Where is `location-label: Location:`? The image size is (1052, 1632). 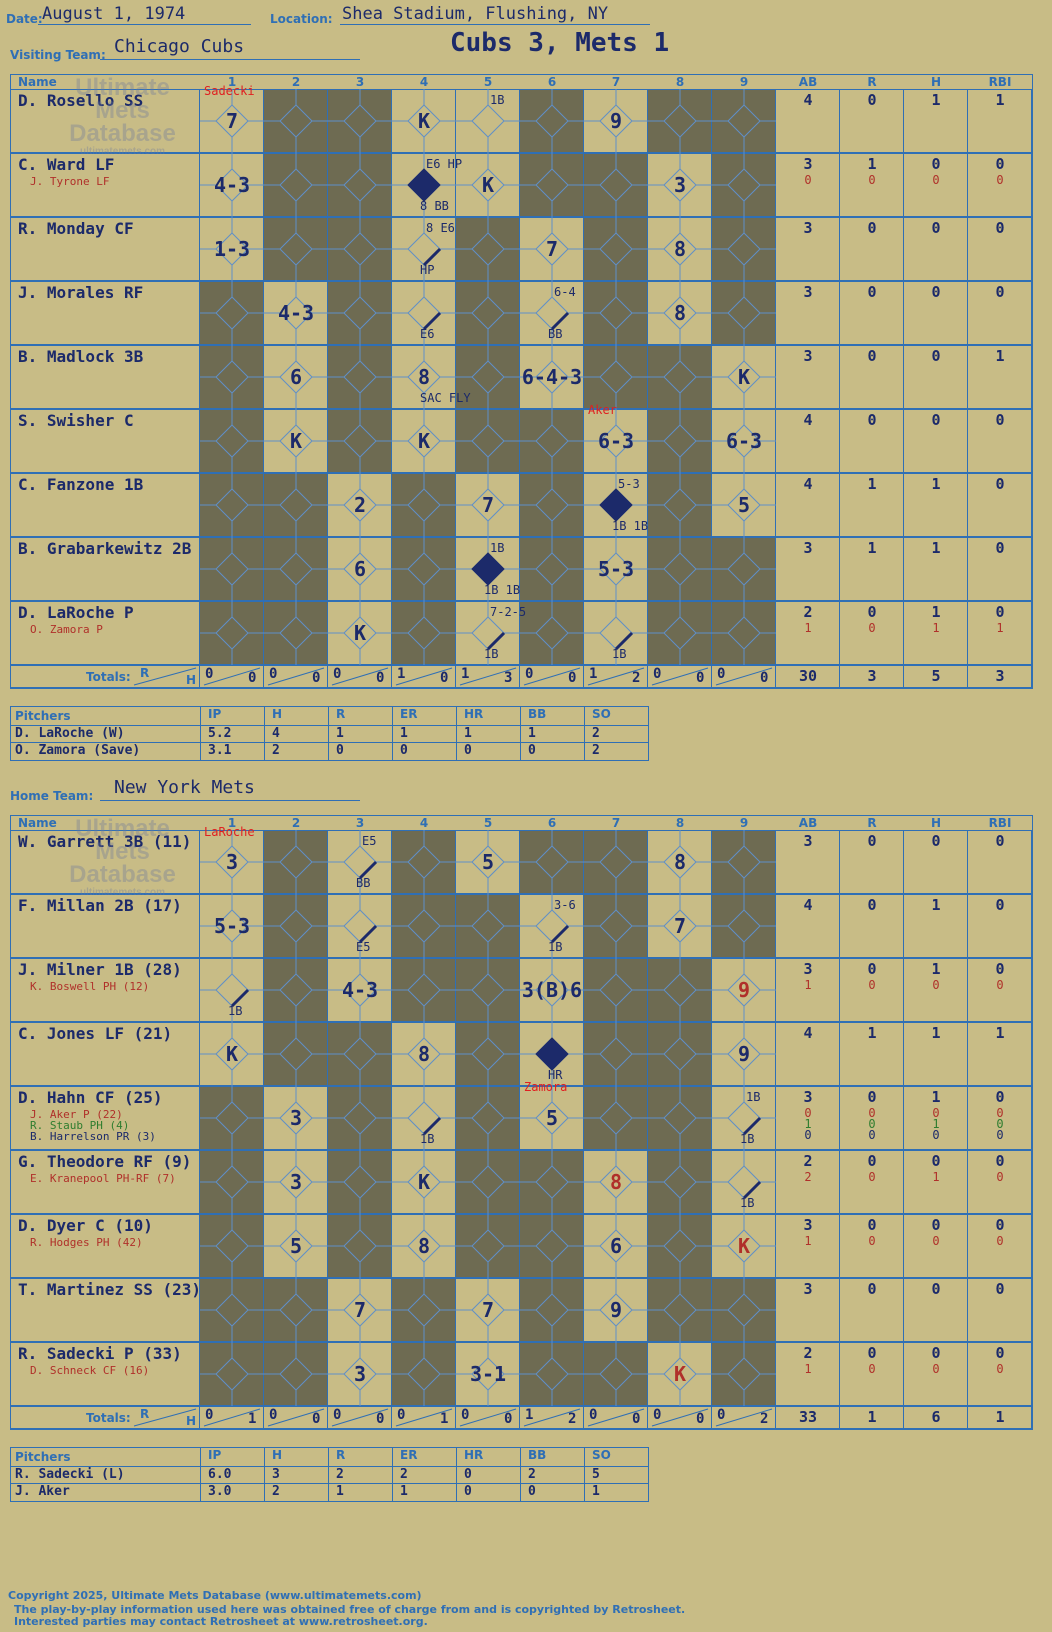 location-label: Location: is located at coordinates (301, 19).